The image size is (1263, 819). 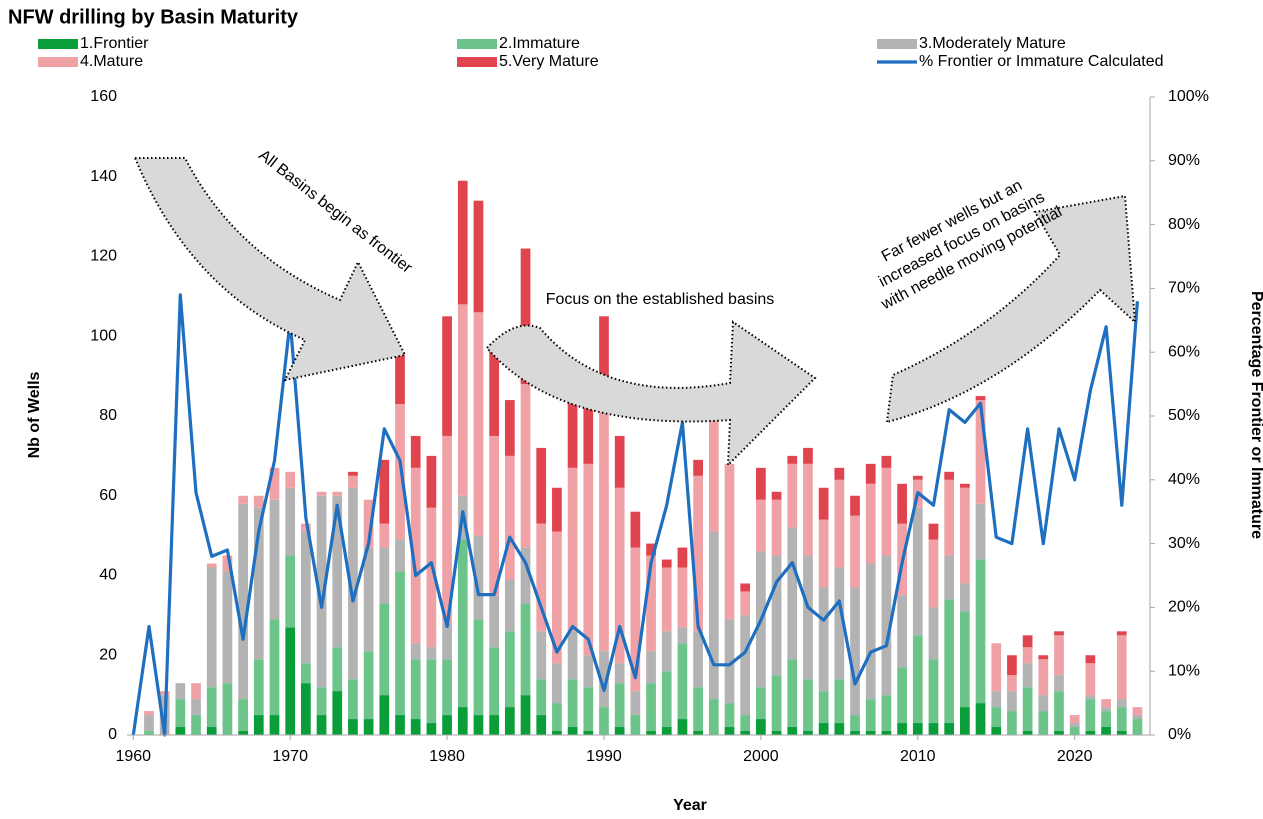 I want to click on annotation: Focus on the established basins, so click(x=660, y=299).